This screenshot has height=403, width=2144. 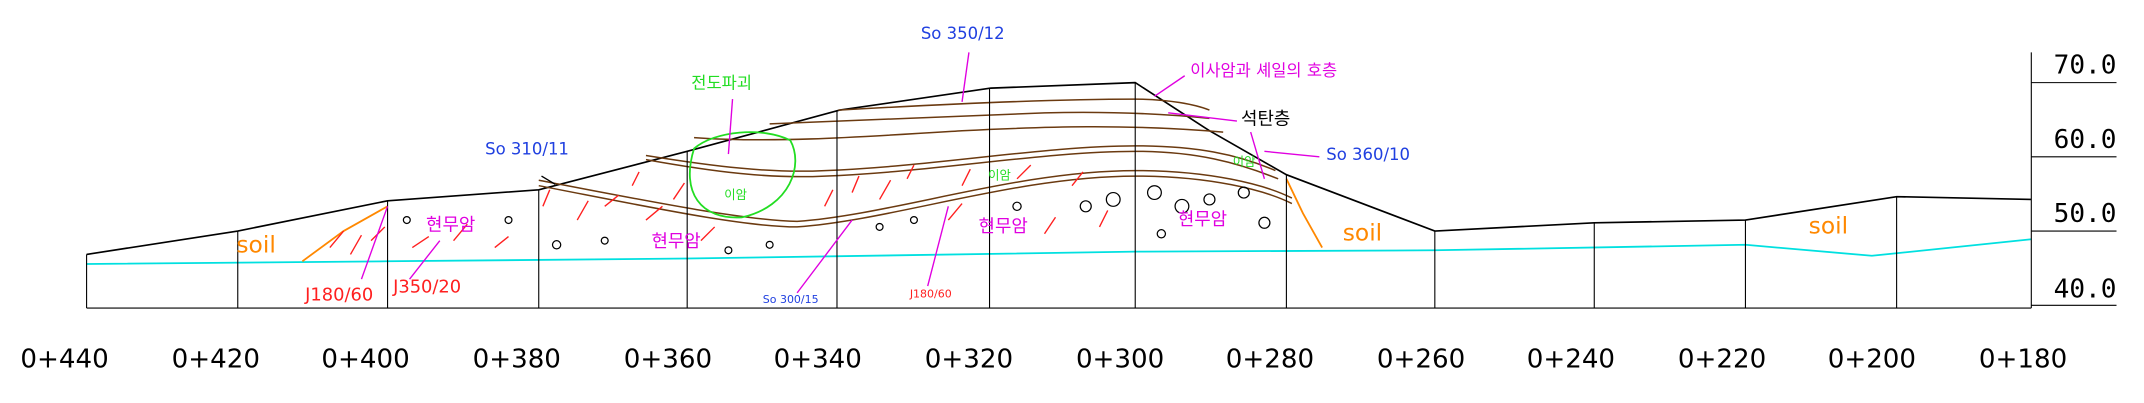 I want to click on station: 0+180, so click(x=2023, y=360).